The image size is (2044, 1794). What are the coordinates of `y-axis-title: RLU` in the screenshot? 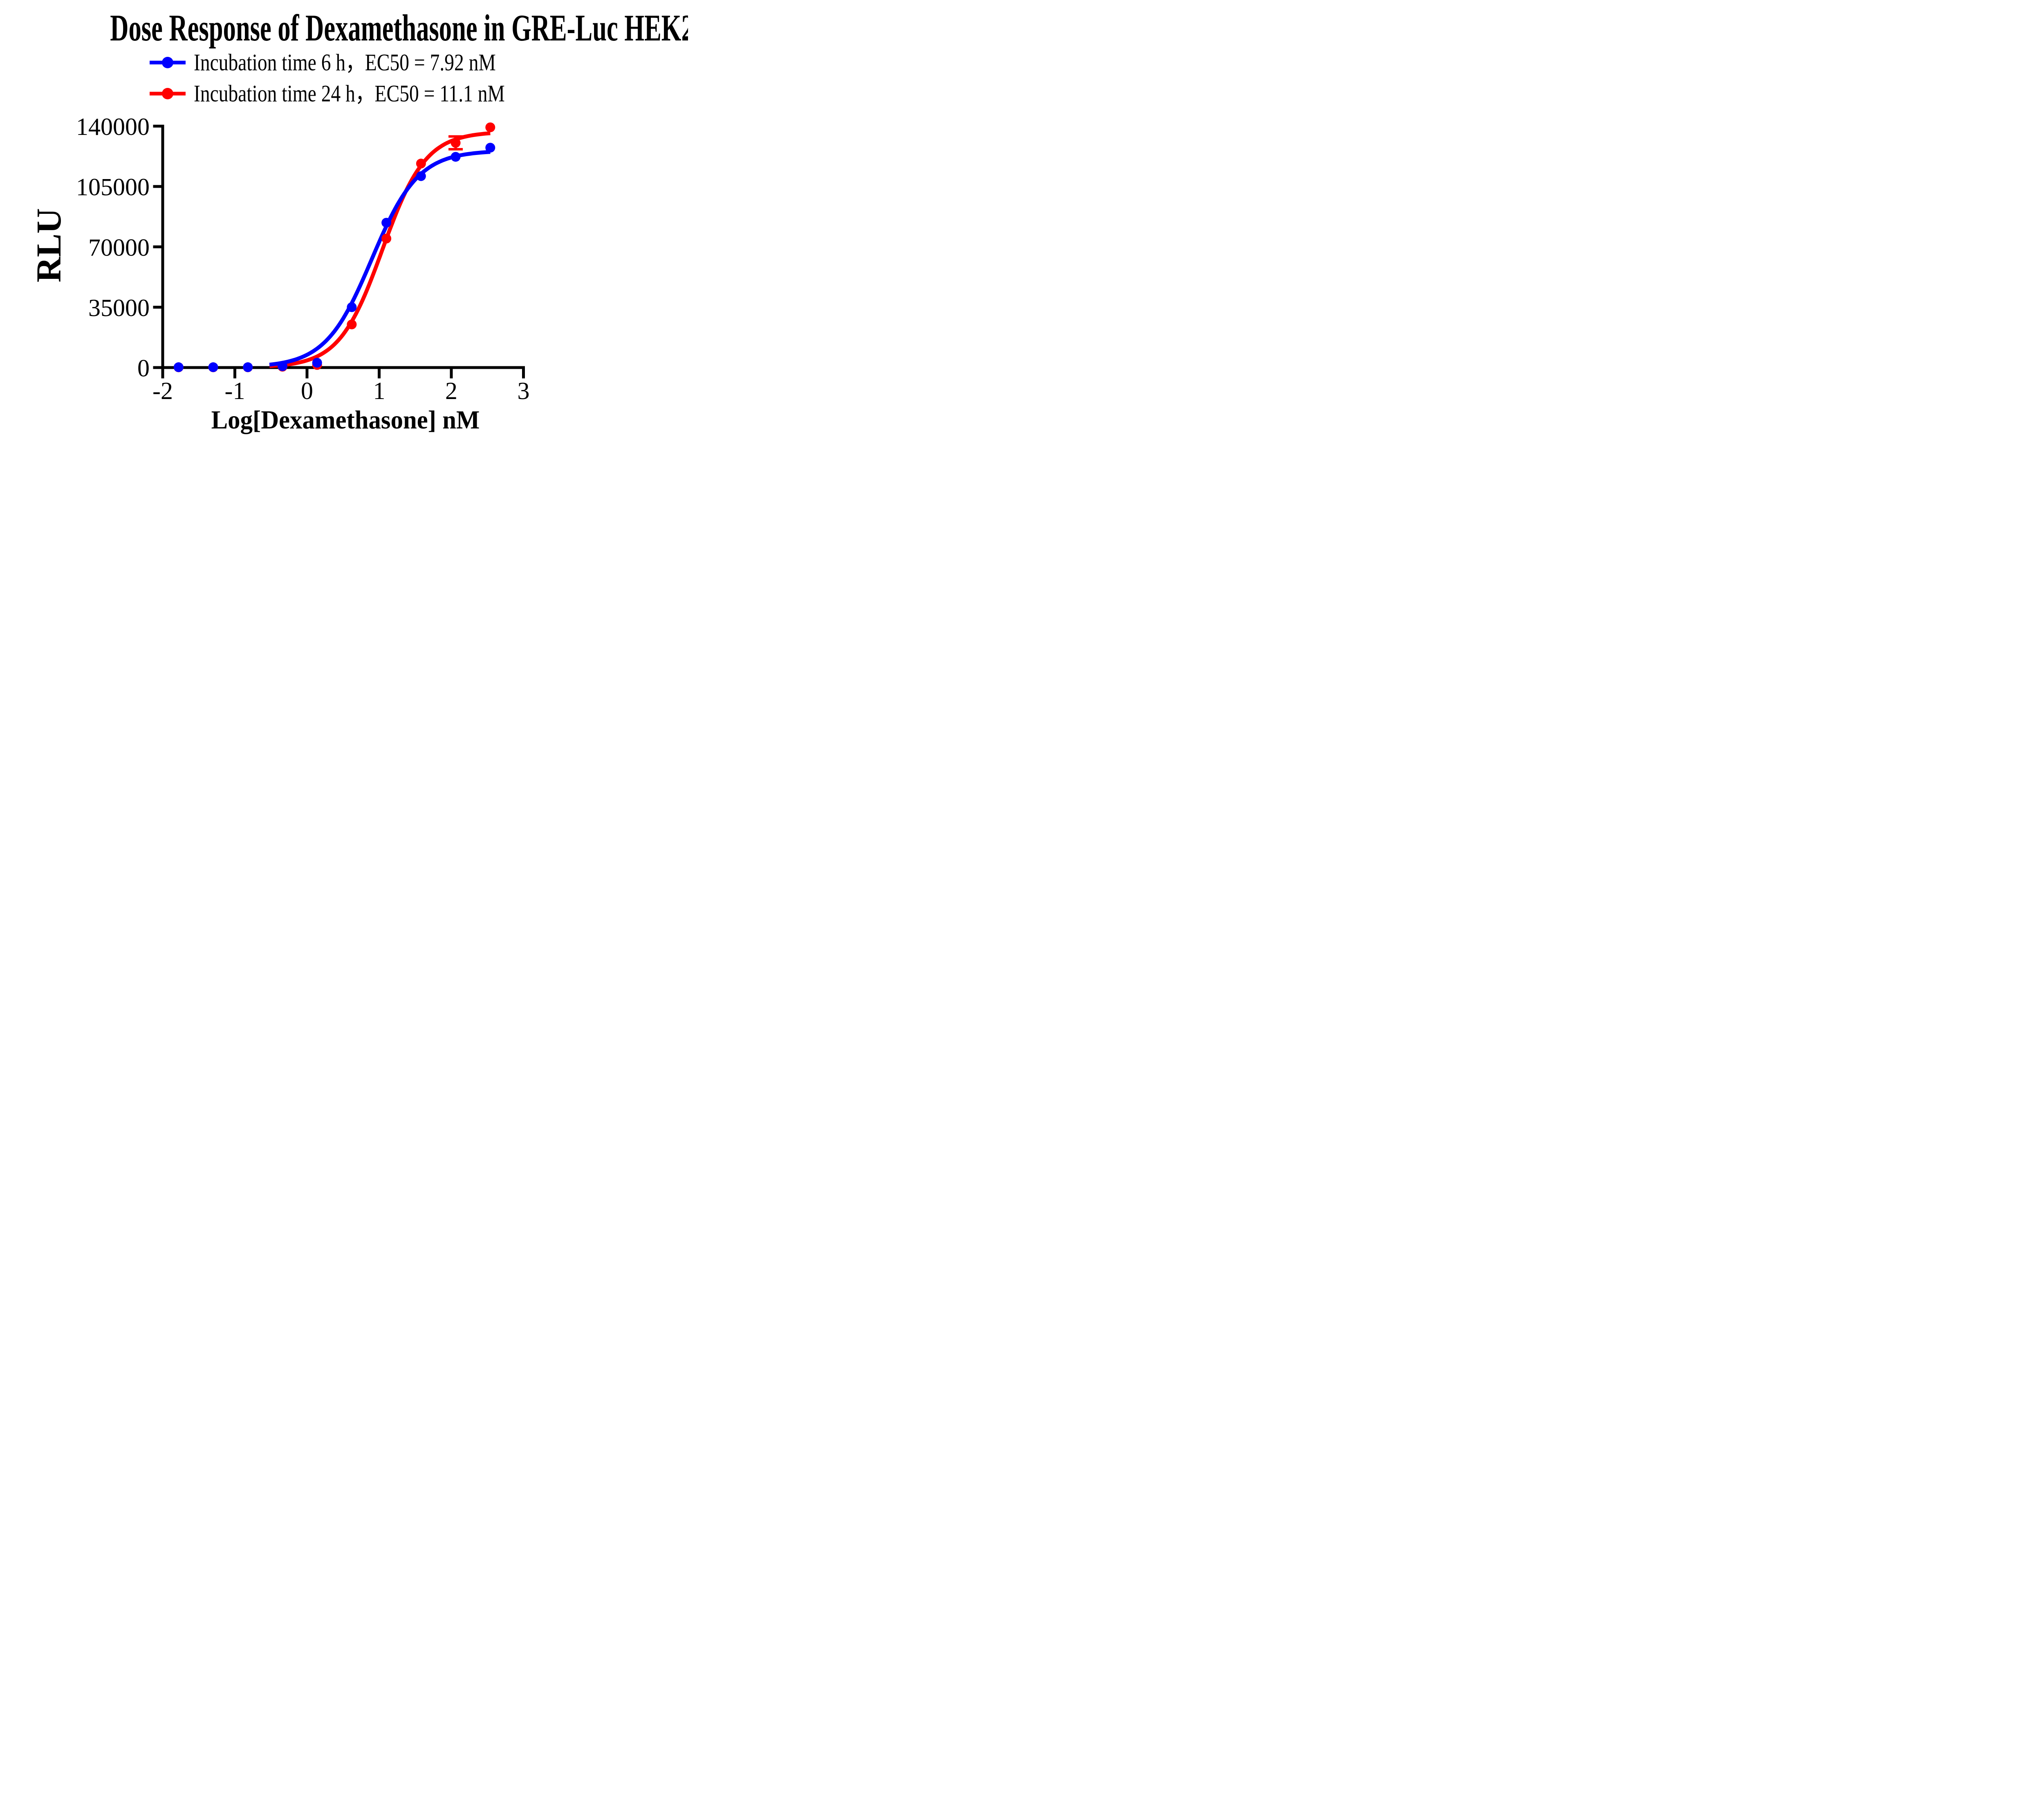 It's located at (49, 245).